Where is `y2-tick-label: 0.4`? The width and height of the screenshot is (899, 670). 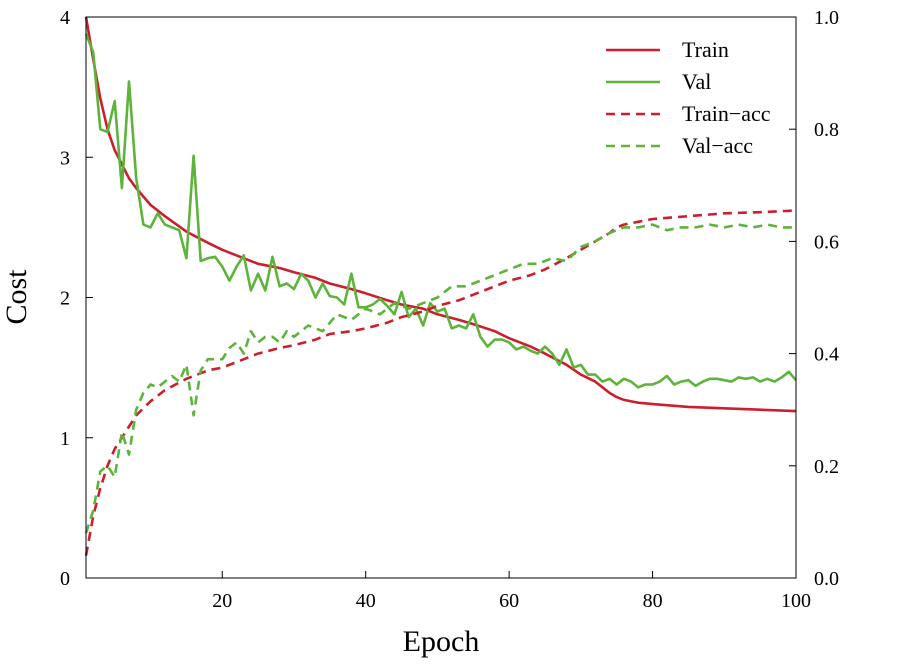 y2-tick-label: 0.4 is located at coordinates (826, 355).